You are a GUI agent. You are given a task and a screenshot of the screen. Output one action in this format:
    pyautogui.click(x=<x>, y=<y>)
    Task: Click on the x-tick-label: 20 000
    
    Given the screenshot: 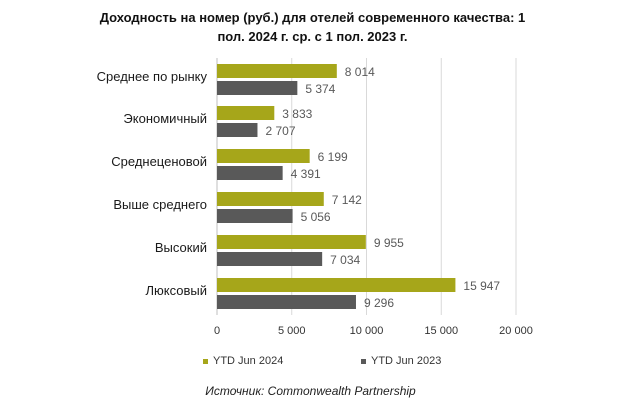 What is the action you would take?
    pyautogui.click(x=516, y=331)
    